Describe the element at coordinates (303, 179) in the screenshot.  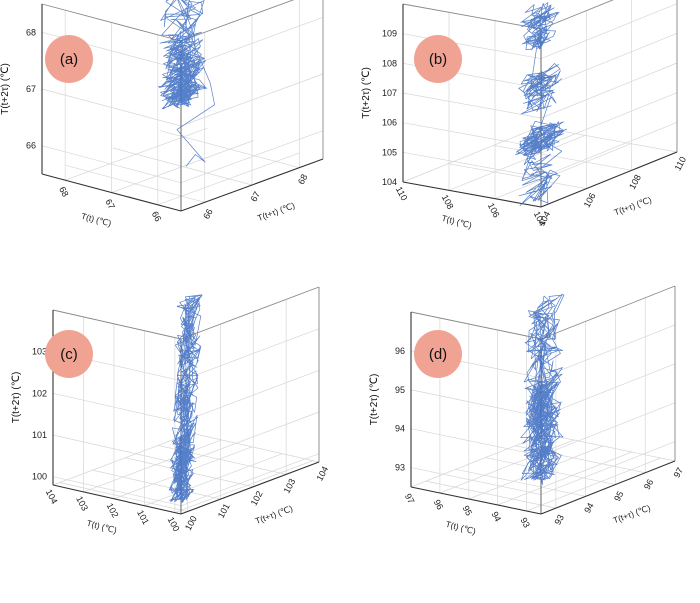
I see `y-tick-label: 68` at that location.